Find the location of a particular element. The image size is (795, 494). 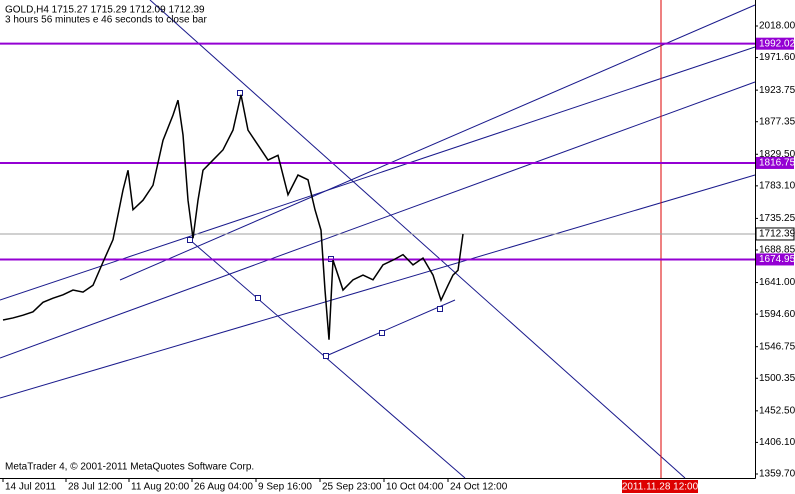

time-marker-label: 2011.11.28 12:00 is located at coordinates (660, 487).